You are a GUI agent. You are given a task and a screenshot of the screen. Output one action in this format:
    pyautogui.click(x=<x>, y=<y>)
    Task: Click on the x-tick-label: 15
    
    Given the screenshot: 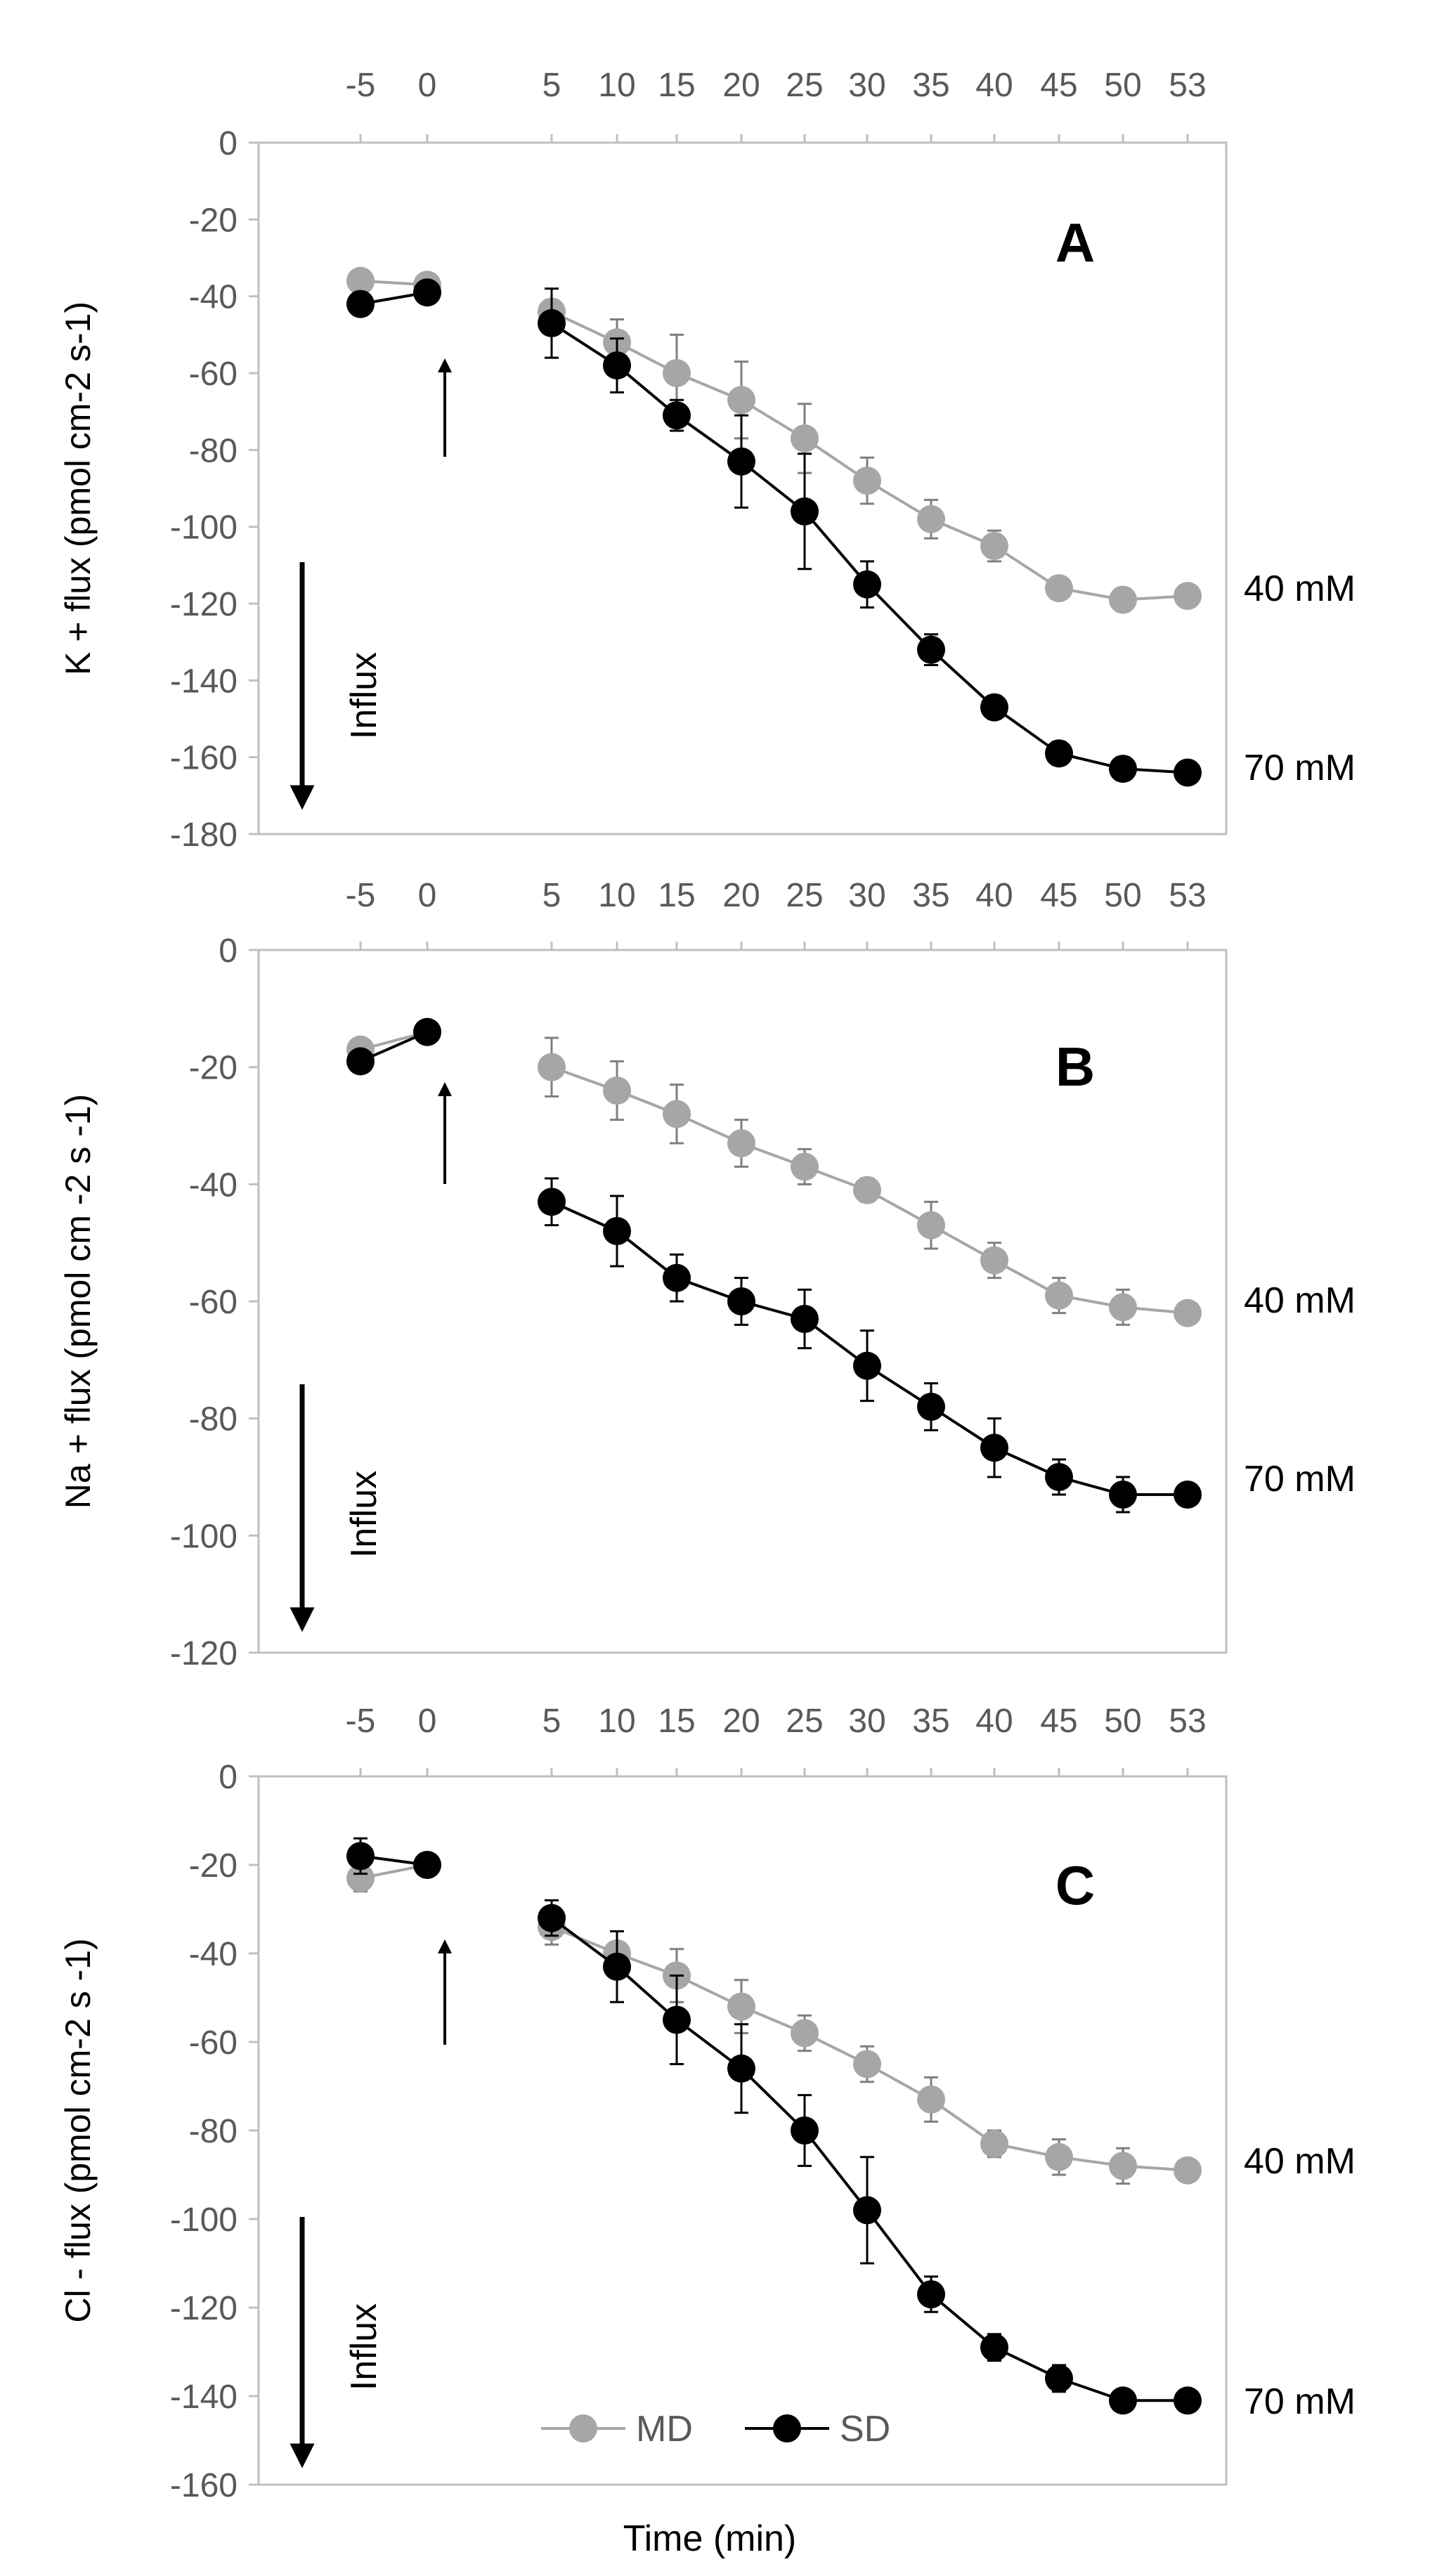 What is the action you would take?
    pyautogui.click(x=677, y=1721)
    